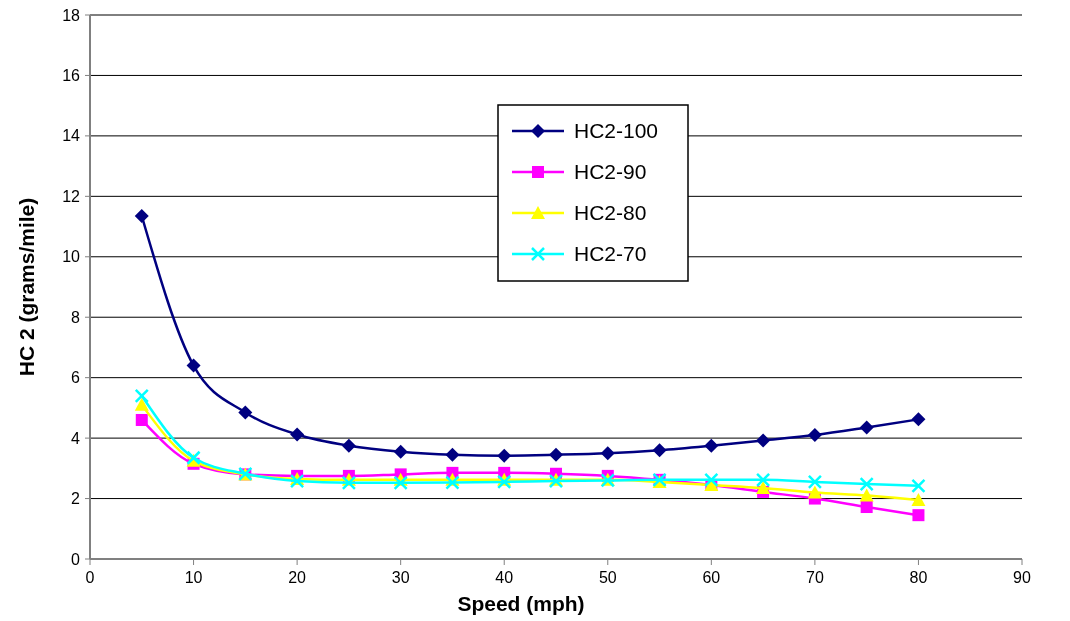 The image size is (1070, 621). I want to click on x-tick-label: 80, so click(918, 577).